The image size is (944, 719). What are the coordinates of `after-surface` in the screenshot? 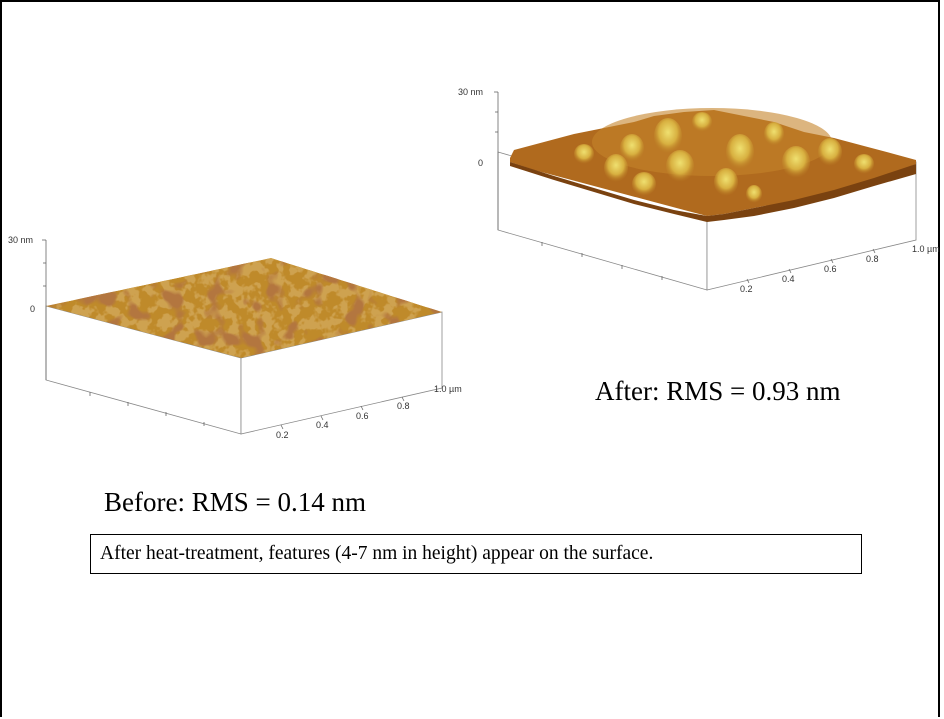 It's located at (713, 165).